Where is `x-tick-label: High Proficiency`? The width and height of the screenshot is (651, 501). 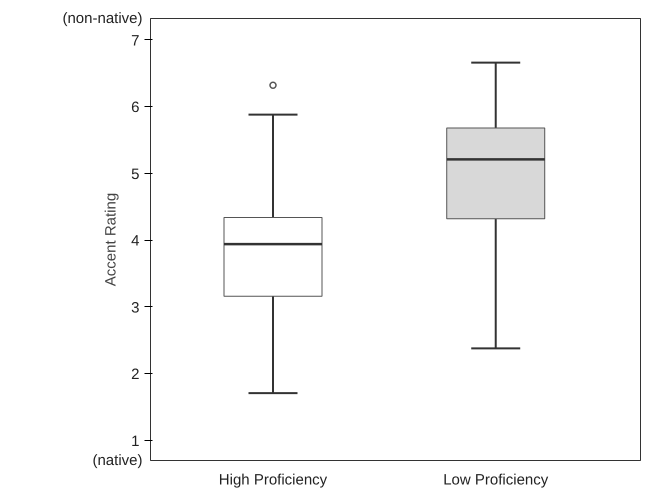
x-tick-label: High Proficiency is located at coordinates (273, 480).